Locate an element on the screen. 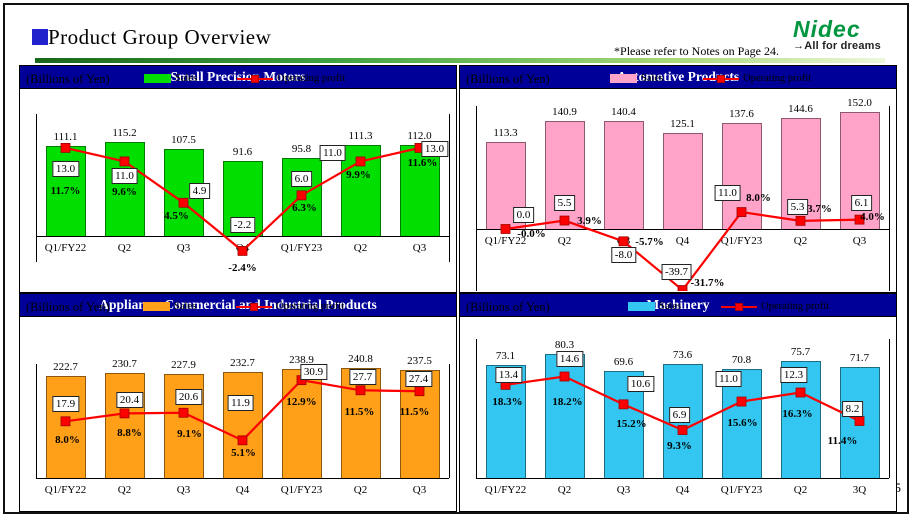 The width and height of the screenshot is (912, 520). y-axis-left is located at coordinates (477, 408).